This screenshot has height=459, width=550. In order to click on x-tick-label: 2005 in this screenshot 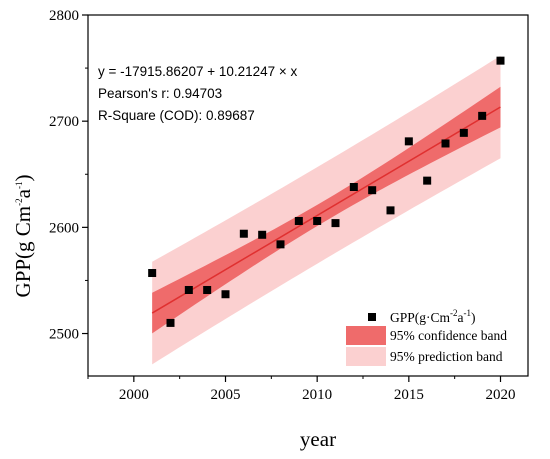, I will do `click(226, 395)`.